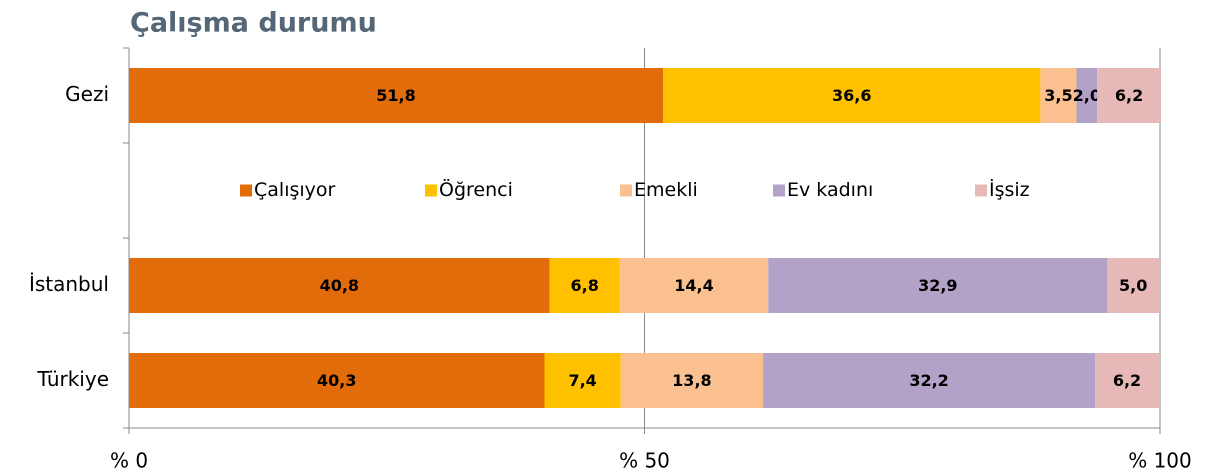  Describe the element at coordinates (253, 23) in the screenshot. I see `chart-title: Çalışma durumu` at that location.